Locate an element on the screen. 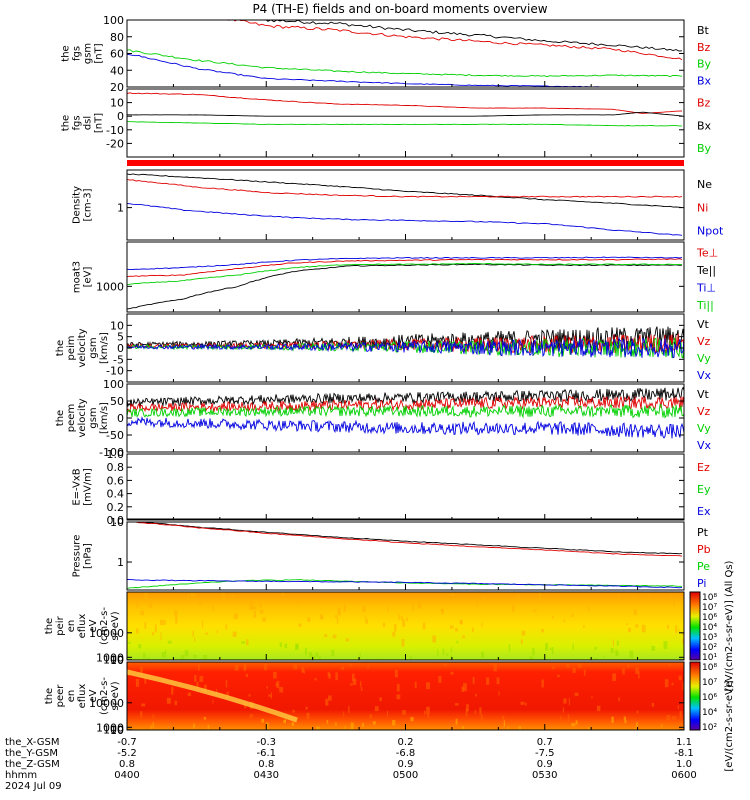  y-label: [cm-3] is located at coordinates (88, 204).